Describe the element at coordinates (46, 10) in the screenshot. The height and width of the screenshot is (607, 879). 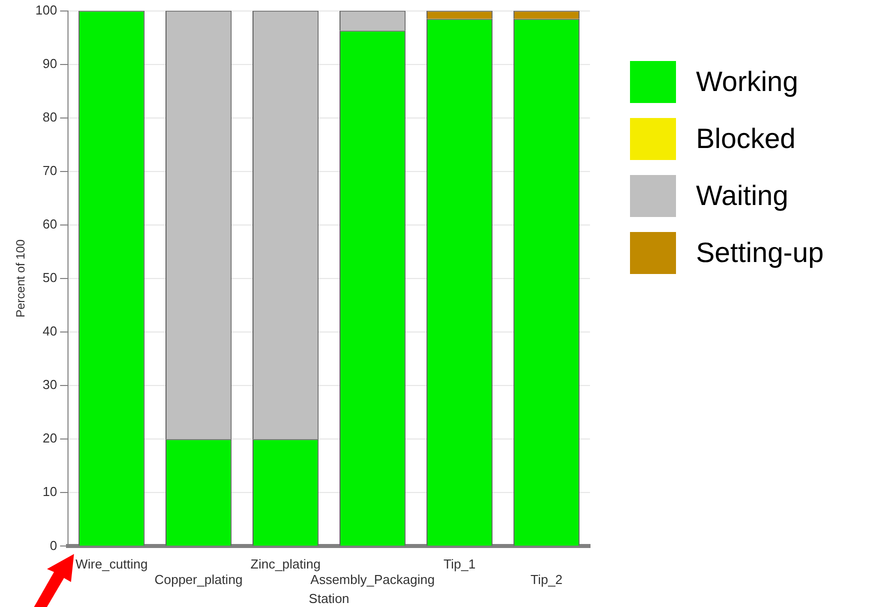
I see `y-tick-label: 100` at that location.